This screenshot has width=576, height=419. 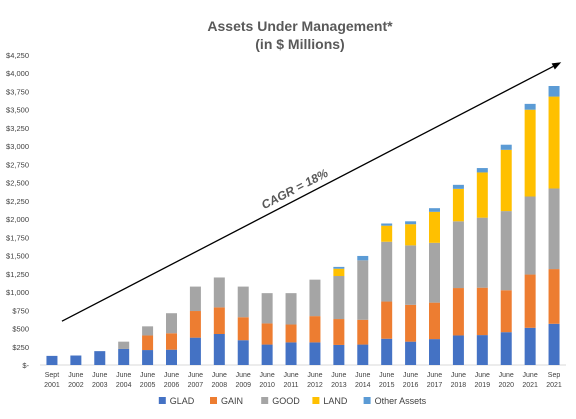 I want to click on legend-swatch-other-assets, so click(x=367, y=400).